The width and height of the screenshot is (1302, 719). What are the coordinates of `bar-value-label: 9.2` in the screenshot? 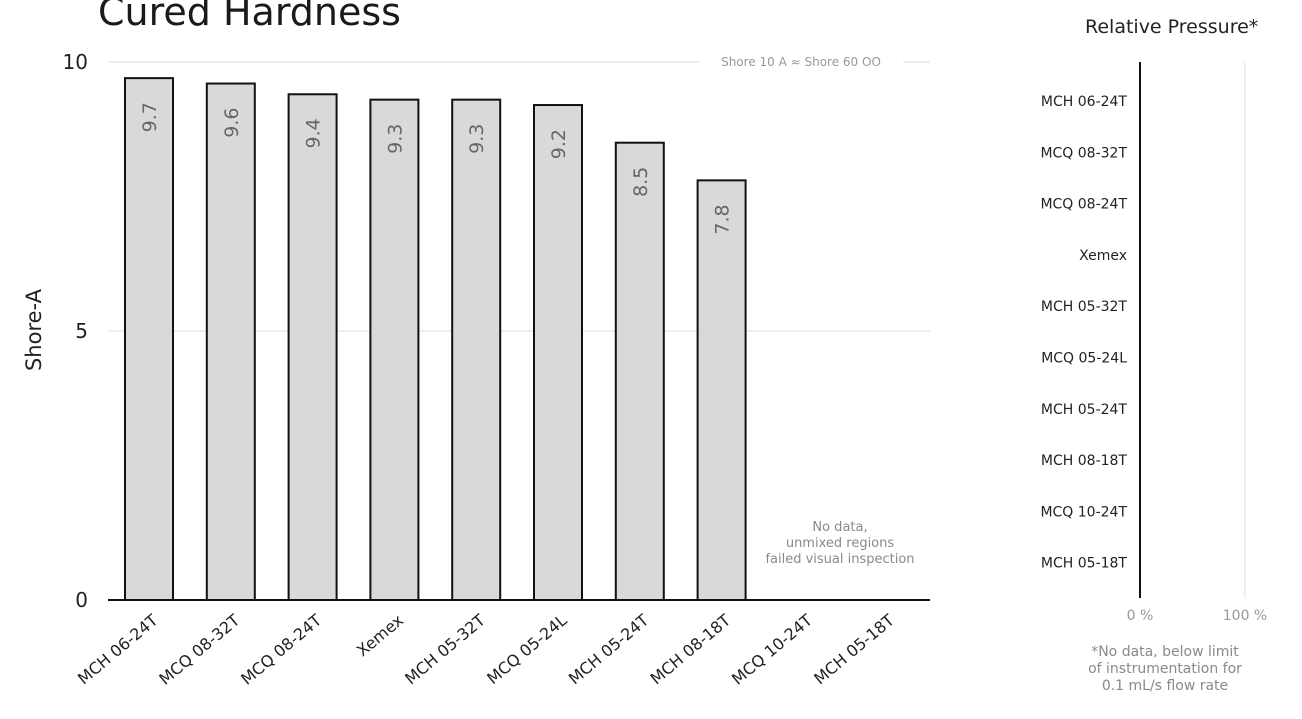 It's located at (559, 144).